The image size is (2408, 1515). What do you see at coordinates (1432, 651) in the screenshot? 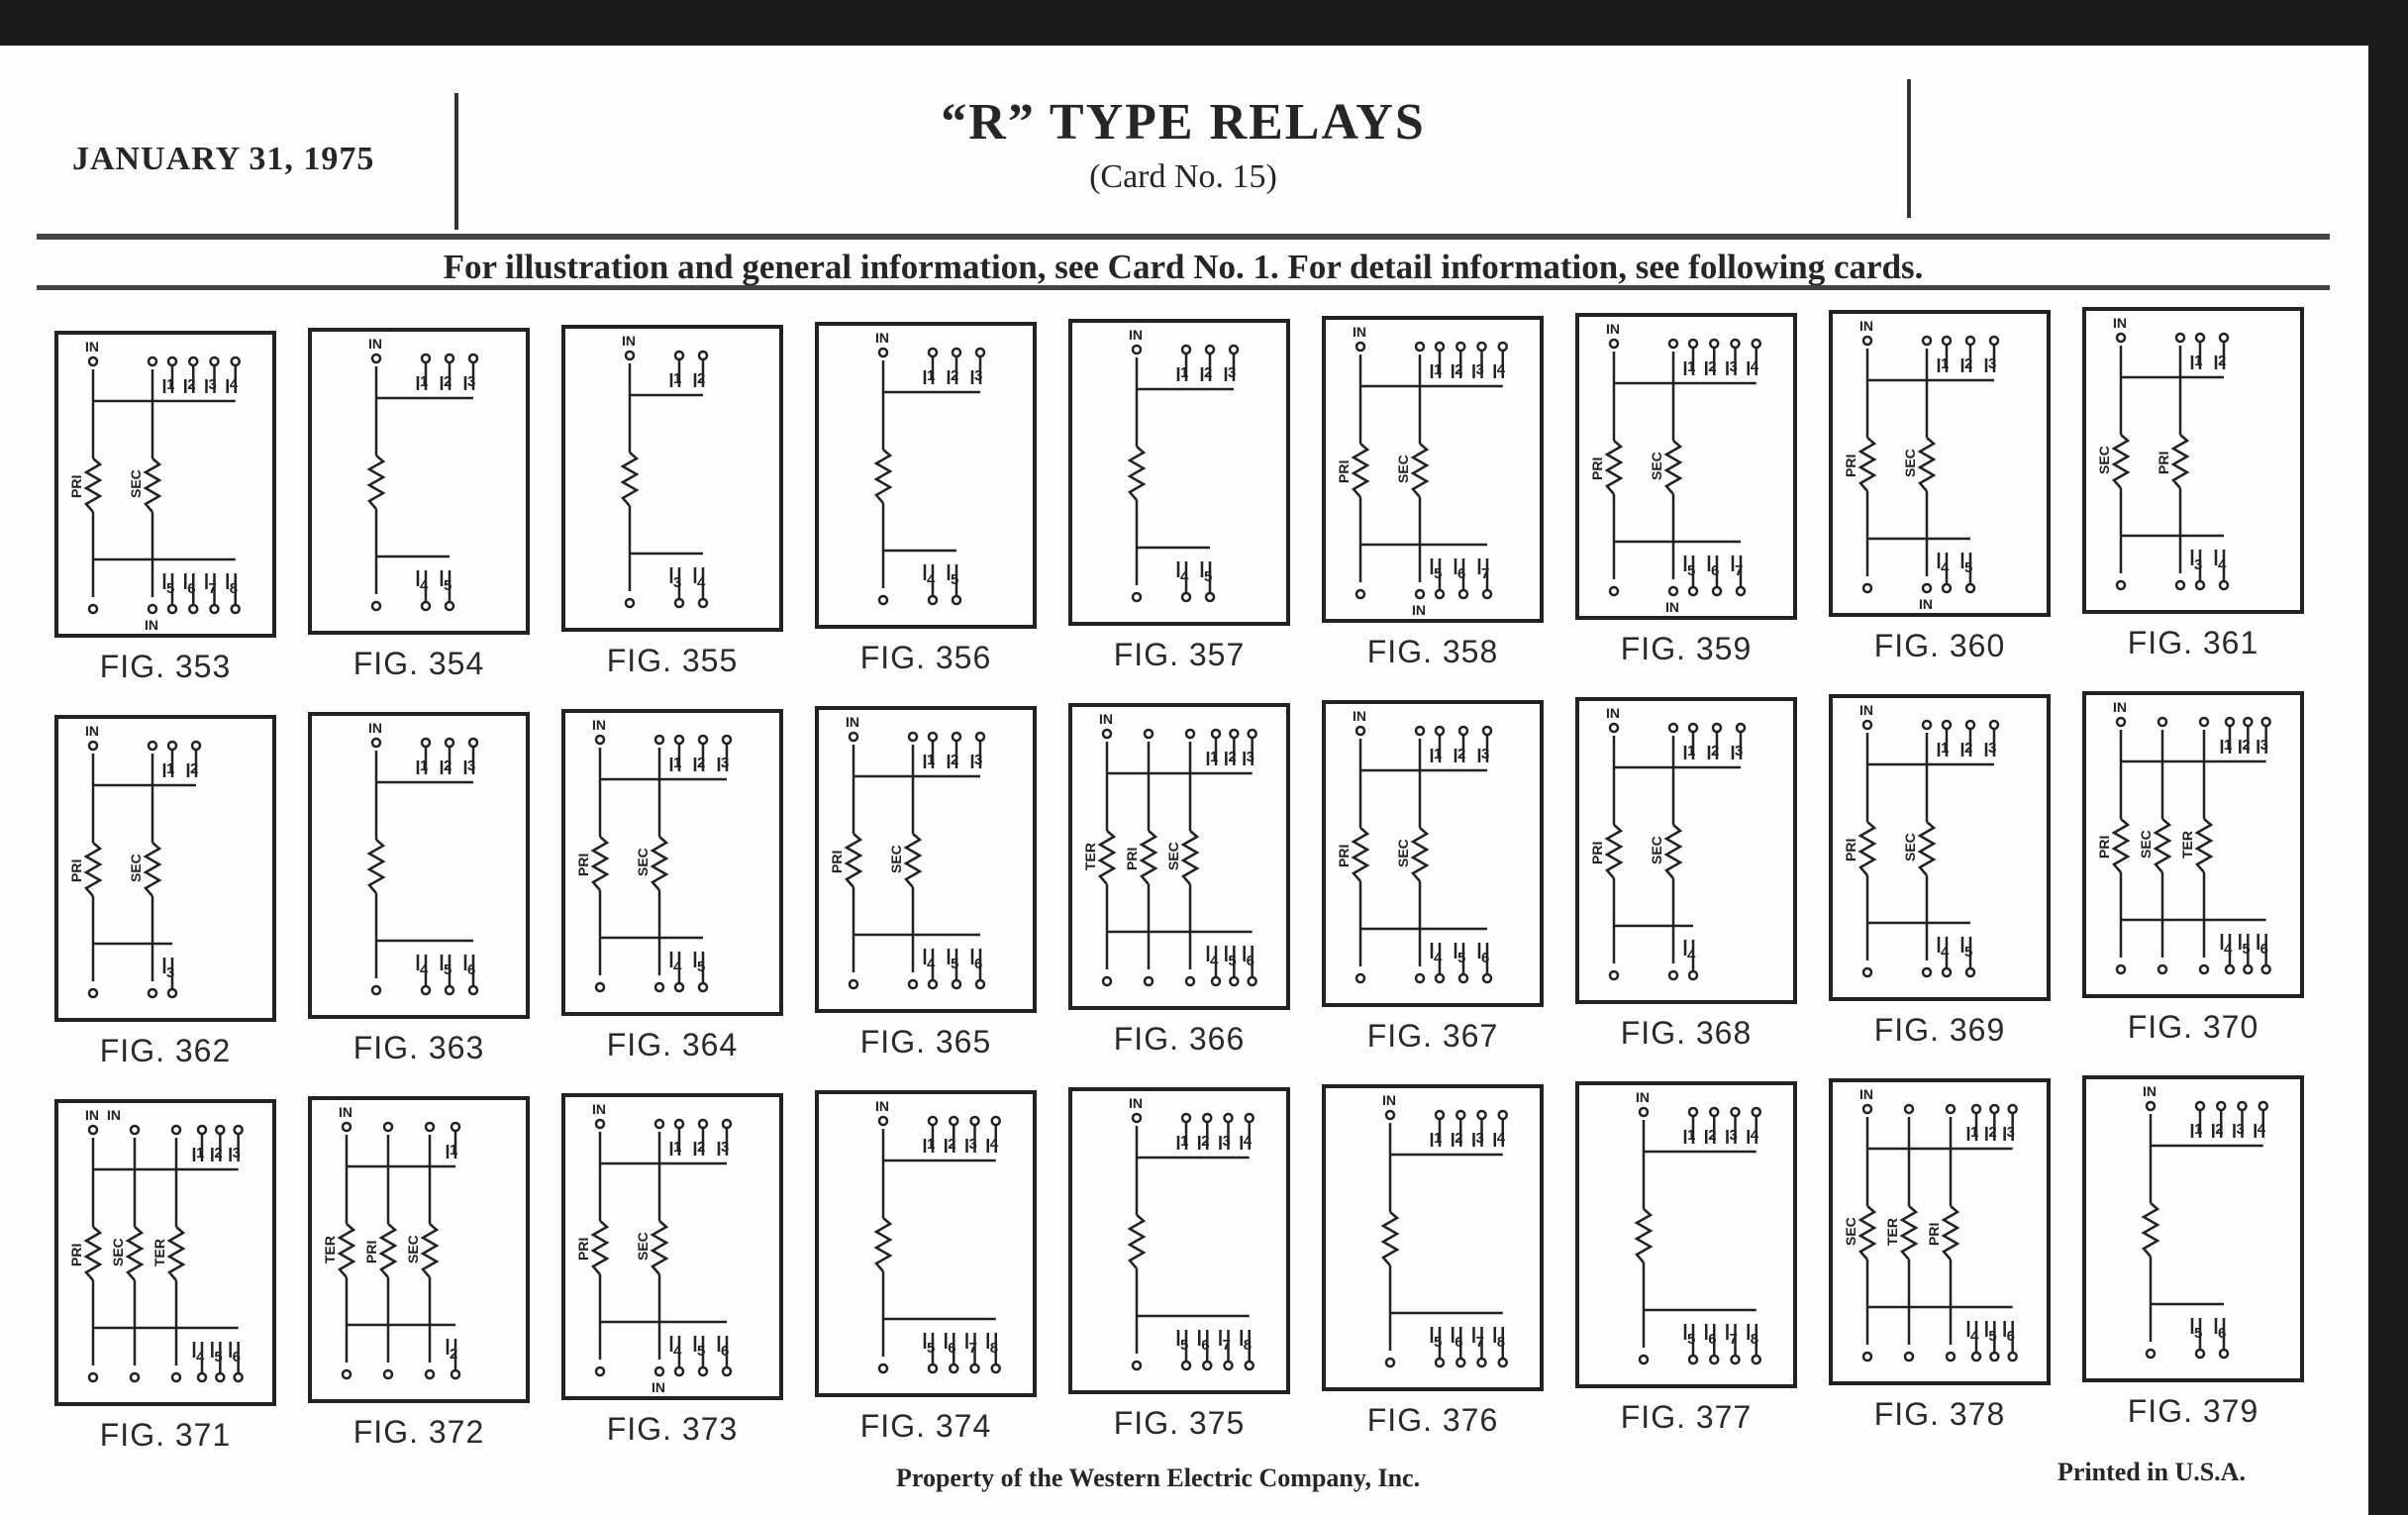
I see `figure-label: FIG. 358` at bounding box center [1432, 651].